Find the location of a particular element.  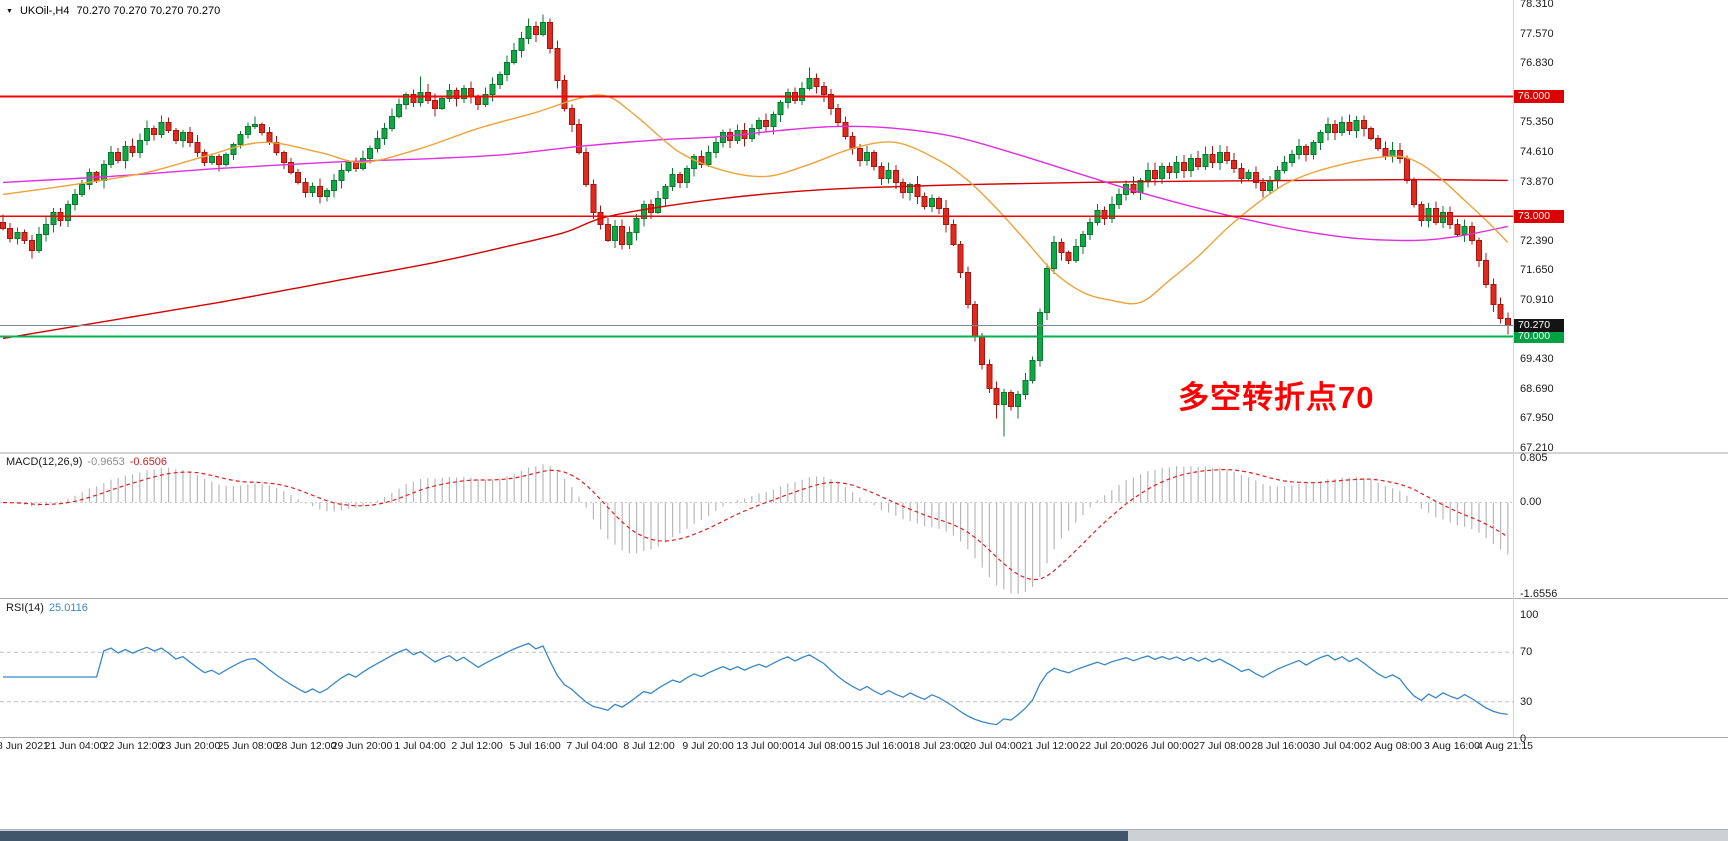

support-70-badge: 70.000 is located at coordinates (1539, 336).